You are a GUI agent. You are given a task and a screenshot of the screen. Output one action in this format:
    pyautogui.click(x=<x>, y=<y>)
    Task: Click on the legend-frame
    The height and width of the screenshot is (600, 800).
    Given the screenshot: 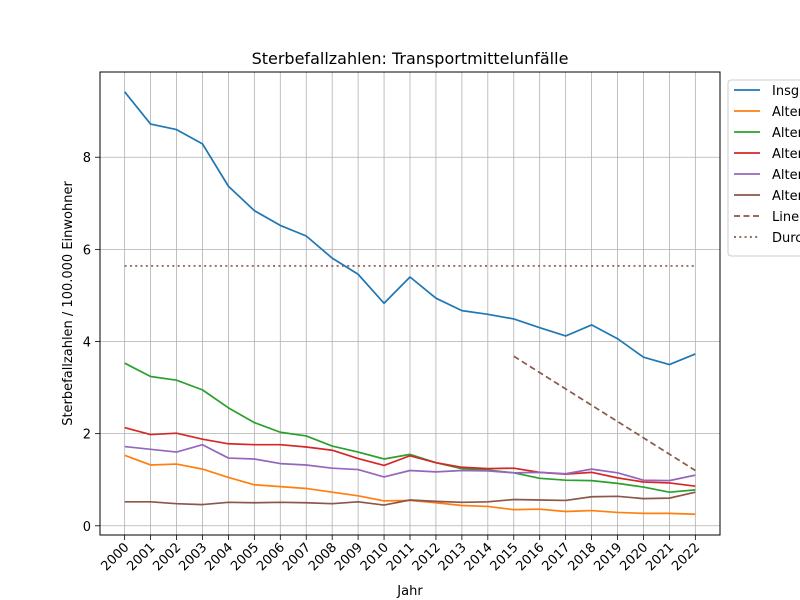 What is the action you would take?
    pyautogui.click(x=763, y=168)
    